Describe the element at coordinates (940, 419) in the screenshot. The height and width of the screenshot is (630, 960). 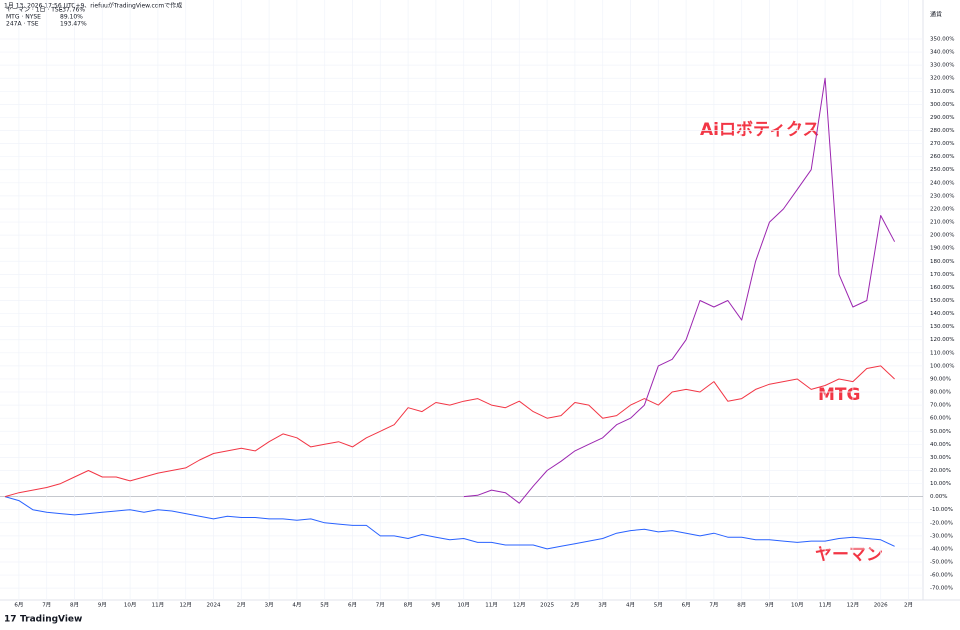
I see `y-tick-label: 60.00%` at that location.